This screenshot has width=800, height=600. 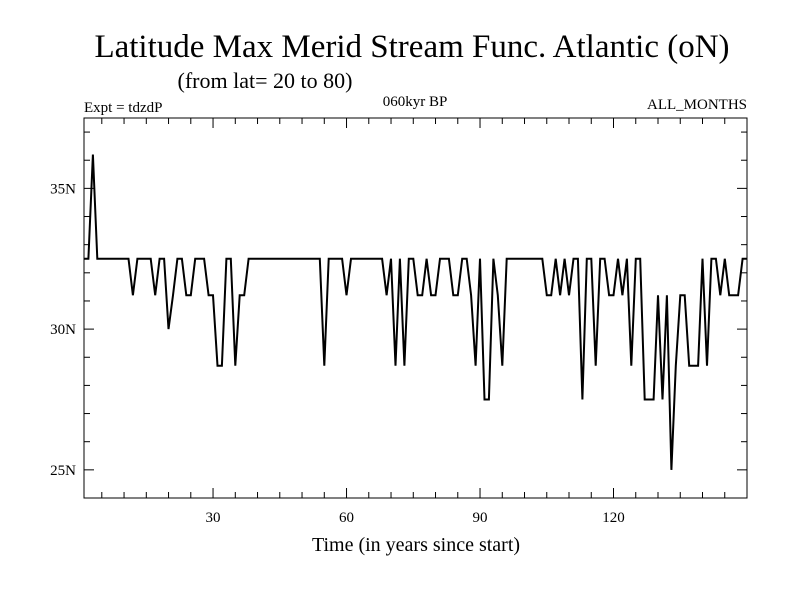 What do you see at coordinates (415, 102) in the screenshot?
I see `period-label: 060kyr BP` at bounding box center [415, 102].